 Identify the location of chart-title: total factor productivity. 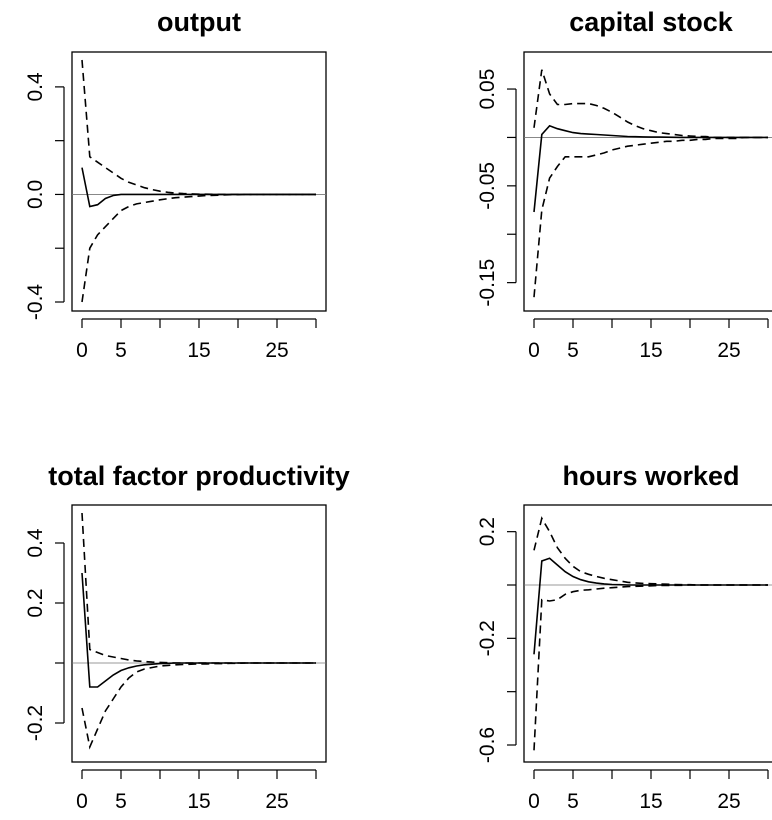
(199, 476).